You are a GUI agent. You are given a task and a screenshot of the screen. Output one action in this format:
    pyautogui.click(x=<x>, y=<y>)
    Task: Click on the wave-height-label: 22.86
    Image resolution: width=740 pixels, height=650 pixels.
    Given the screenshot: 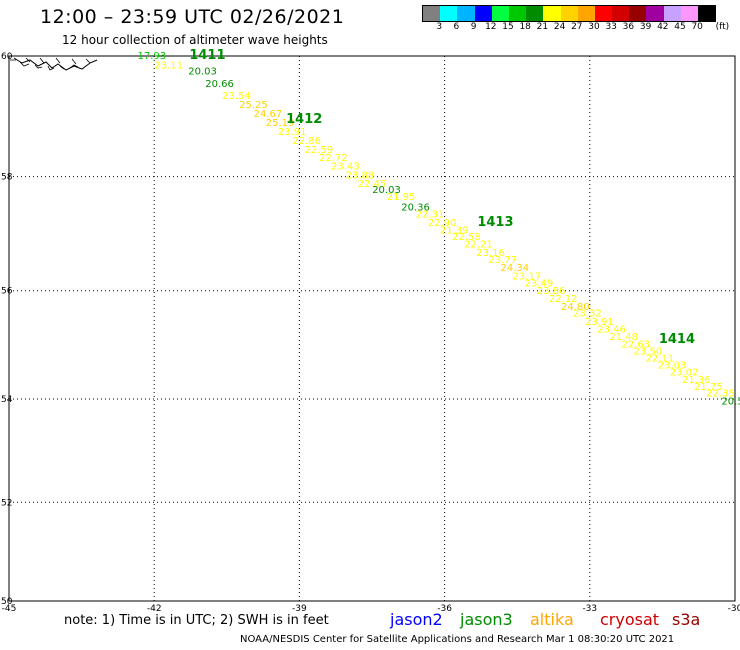 What is the action you would take?
    pyautogui.click(x=306, y=141)
    